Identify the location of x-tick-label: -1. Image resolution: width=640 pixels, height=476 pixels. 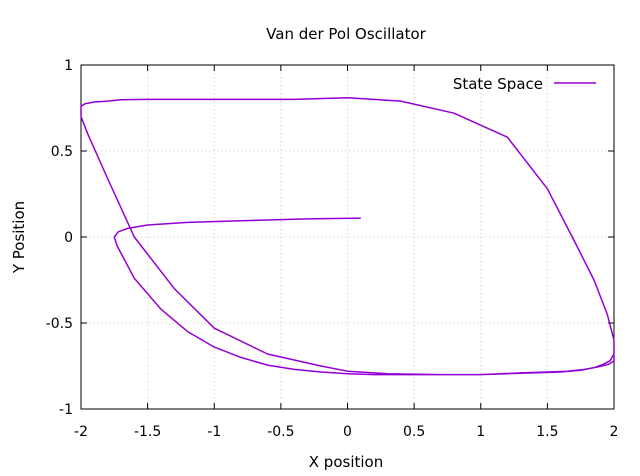
(214, 432).